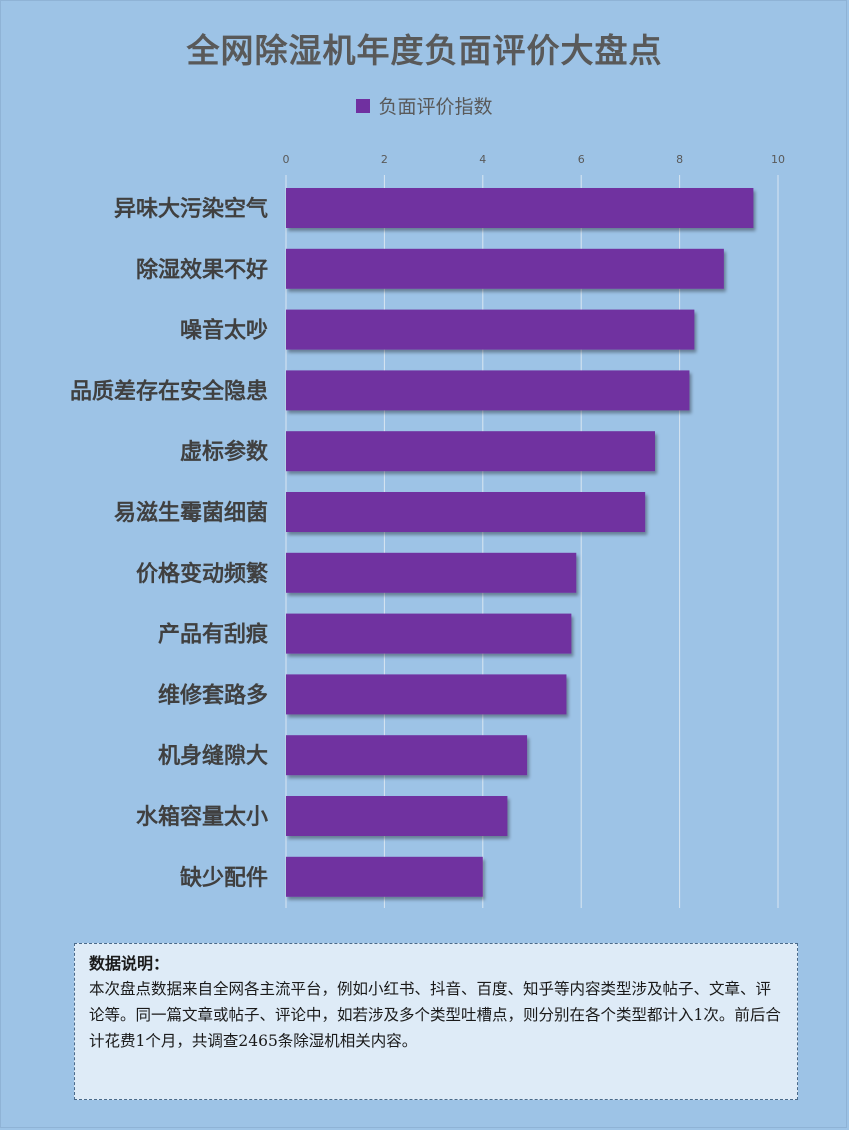  I want to click on category-label: 虚标参数, so click(224, 452).